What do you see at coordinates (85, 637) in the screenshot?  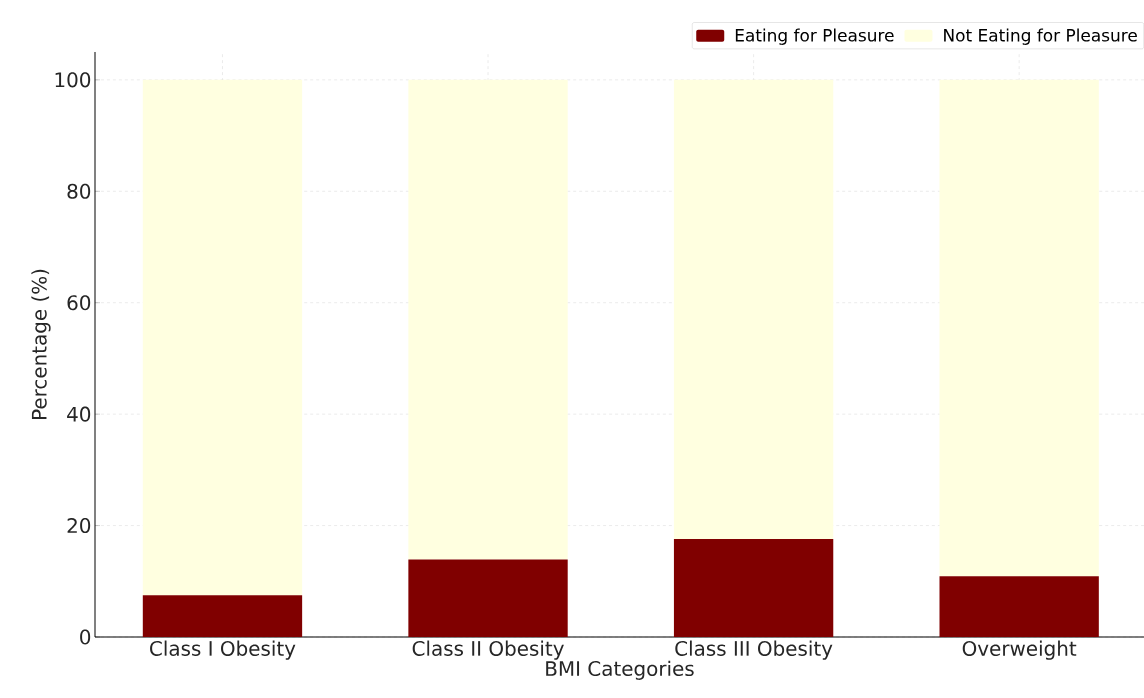 I see `y-tick-label: 0` at bounding box center [85, 637].